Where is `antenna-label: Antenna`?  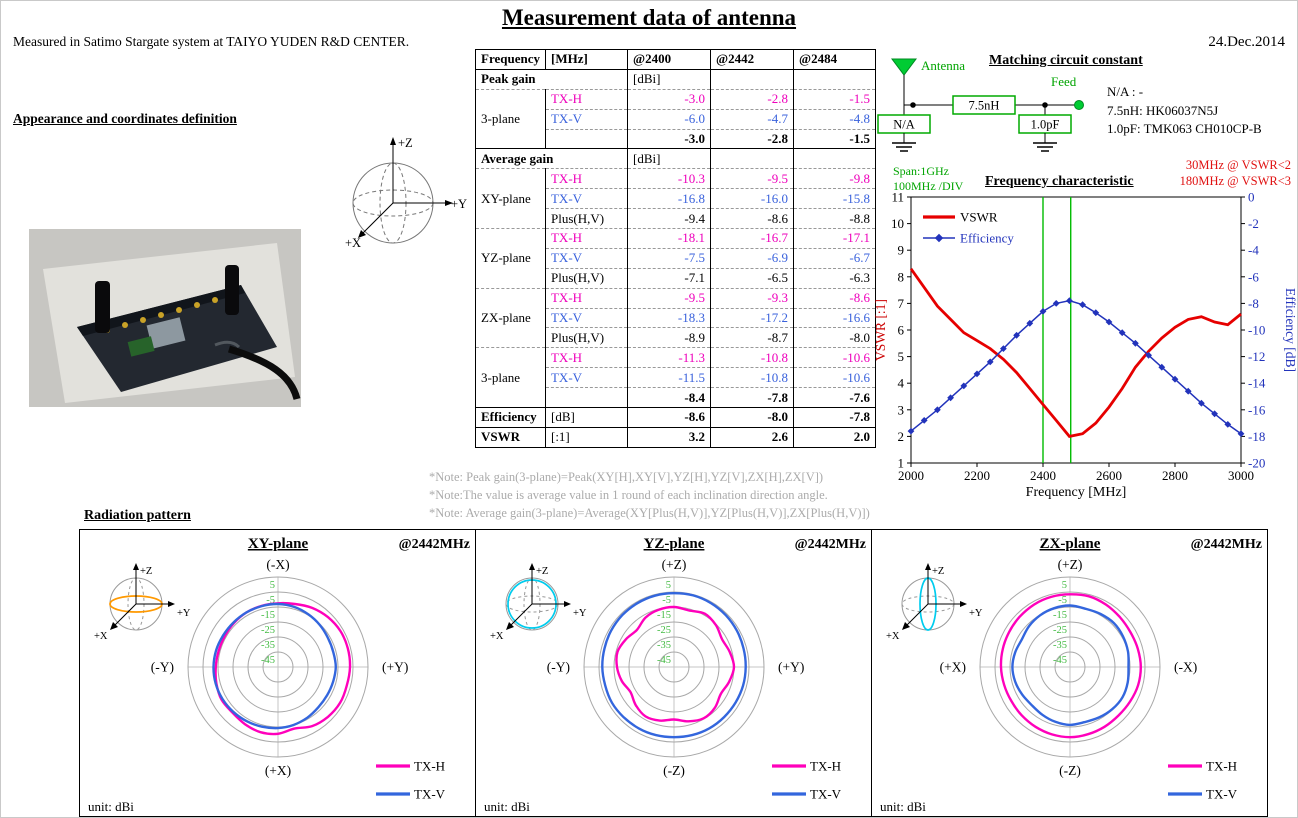
antenna-label: Antenna is located at coordinates (943, 65).